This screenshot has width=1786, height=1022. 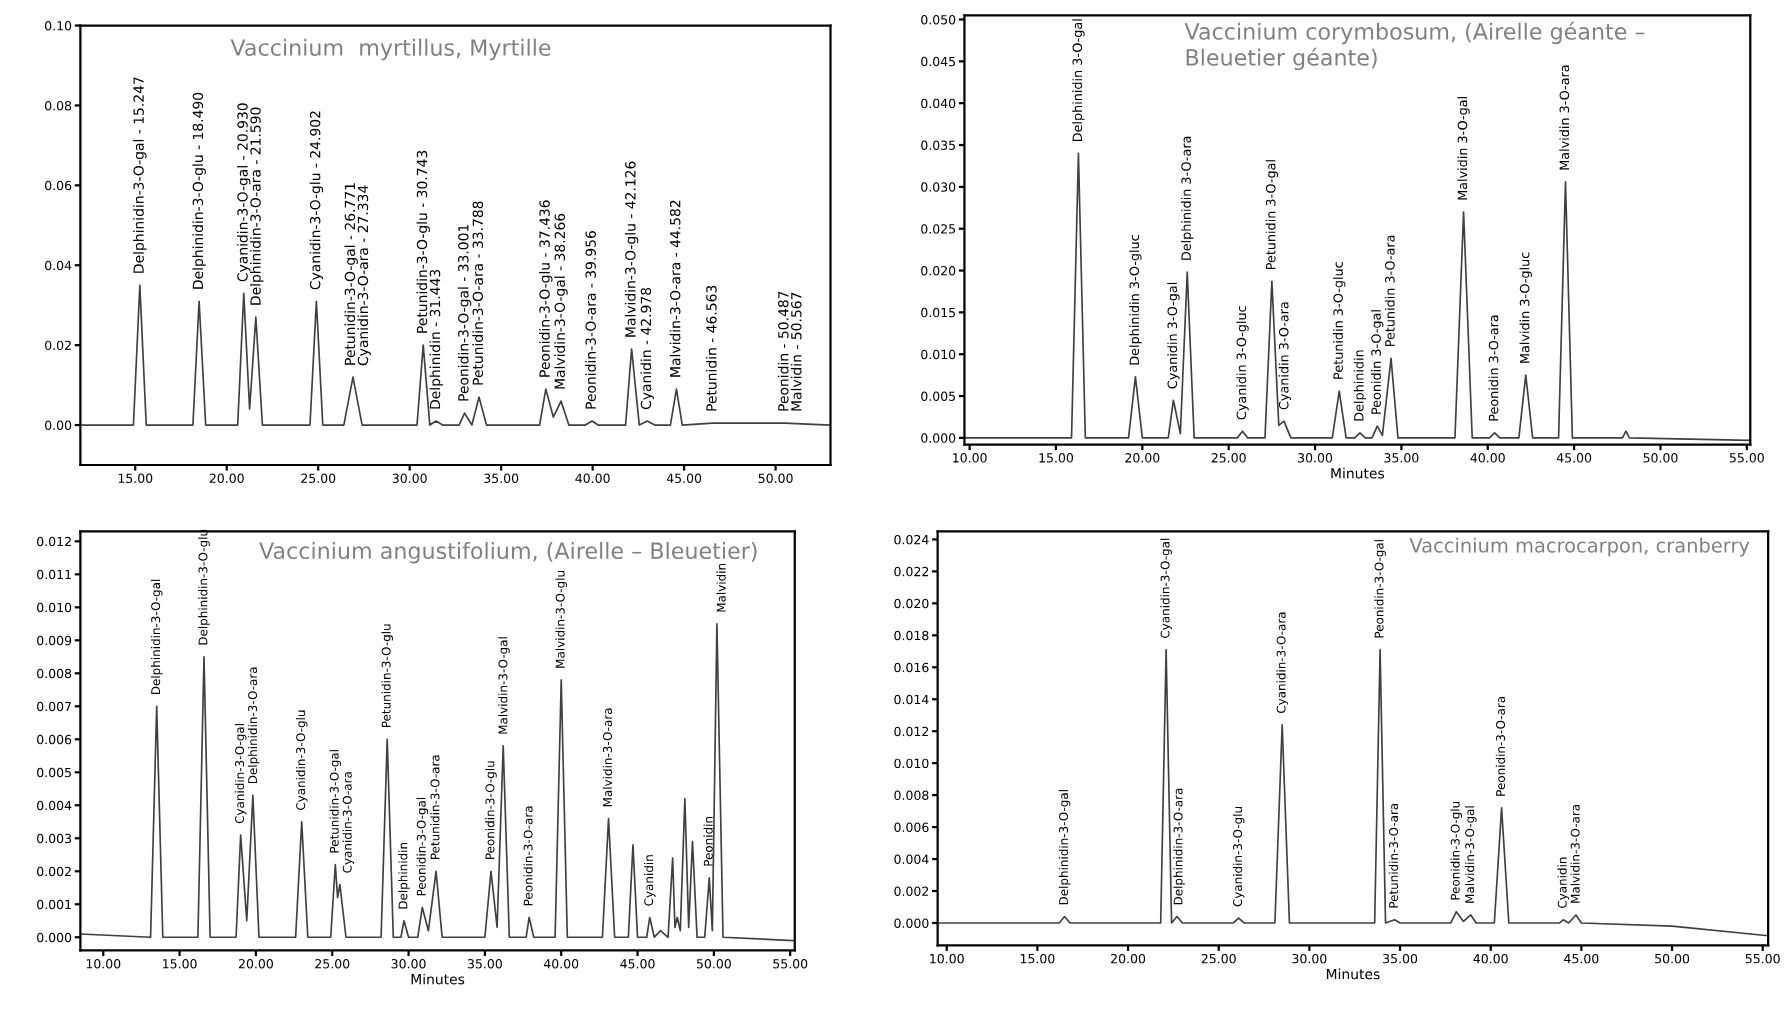 I want to click on text: Vaccinium myrtillus, Myrtille, so click(x=390, y=49).